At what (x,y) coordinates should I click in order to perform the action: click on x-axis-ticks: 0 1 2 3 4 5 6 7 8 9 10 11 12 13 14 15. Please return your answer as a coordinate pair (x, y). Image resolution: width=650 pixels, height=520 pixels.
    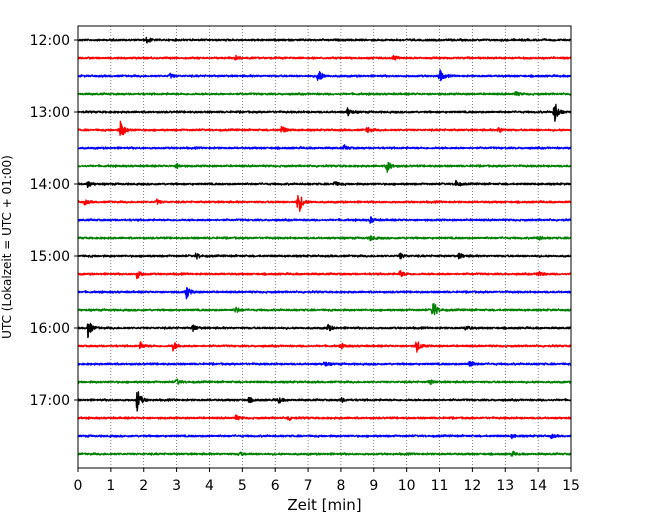
    Looking at the image, I should click on (327, 481).